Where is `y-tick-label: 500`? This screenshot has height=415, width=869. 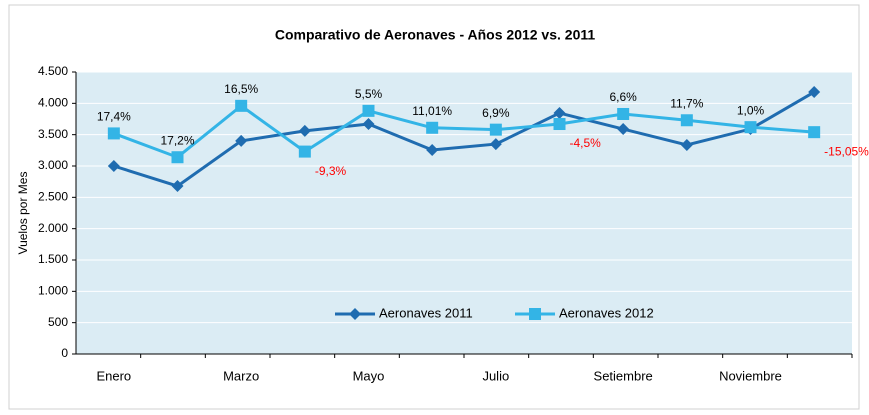
y-tick-label: 500 is located at coordinates (58, 322).